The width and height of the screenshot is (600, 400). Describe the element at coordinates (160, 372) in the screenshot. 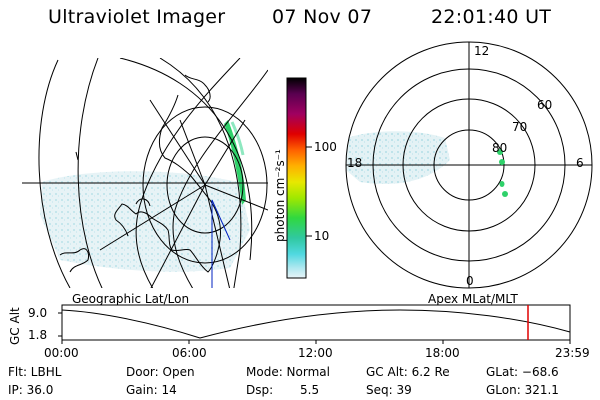

I see `info-door: Door: Open` at that location.